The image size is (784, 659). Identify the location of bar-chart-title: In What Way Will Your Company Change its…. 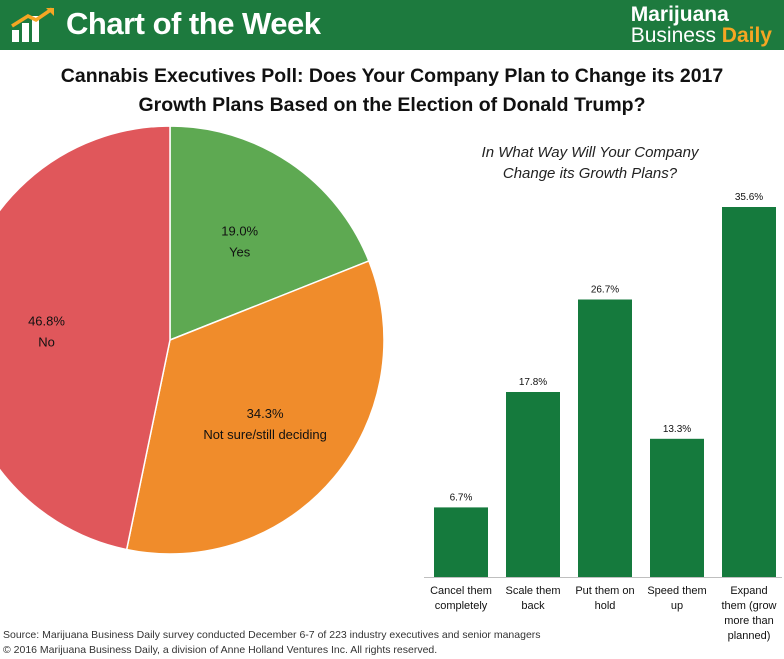
(590, 163).